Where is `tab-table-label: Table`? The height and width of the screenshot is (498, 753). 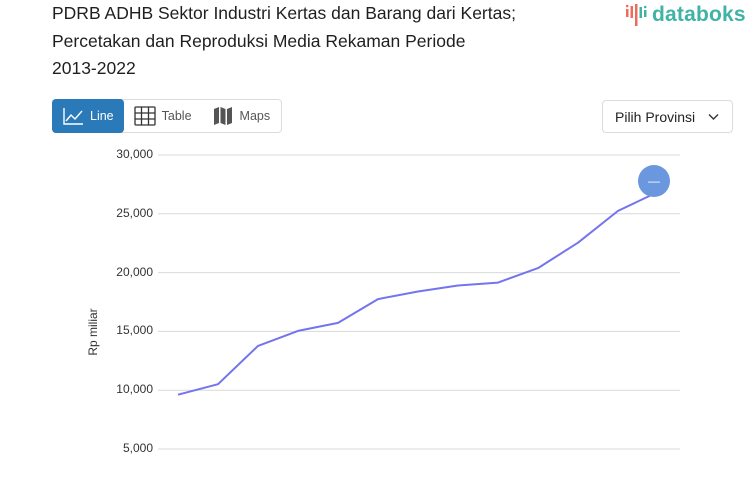 tab-table-label: Table is located at coordinates (176, 116).